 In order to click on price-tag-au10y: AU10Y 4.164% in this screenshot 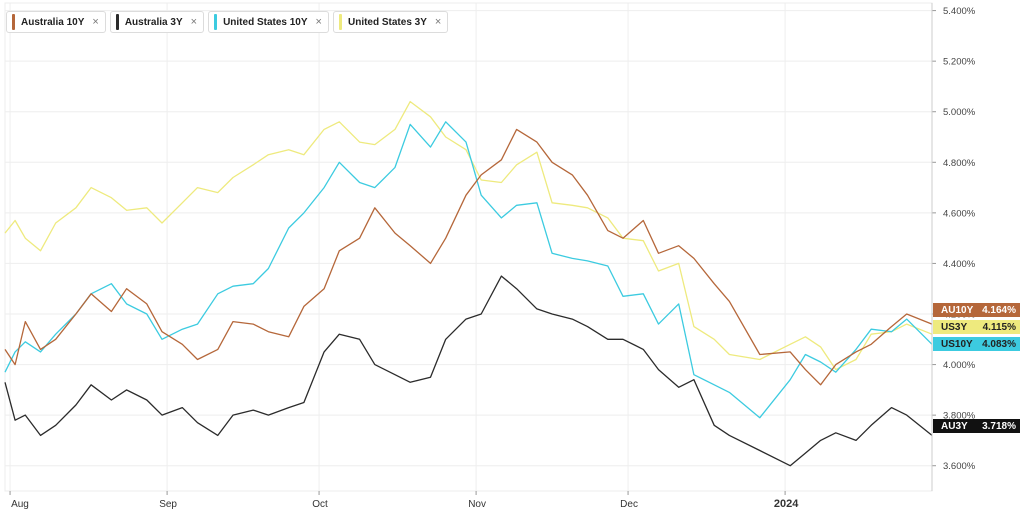, I will do `click(976, 310)`.